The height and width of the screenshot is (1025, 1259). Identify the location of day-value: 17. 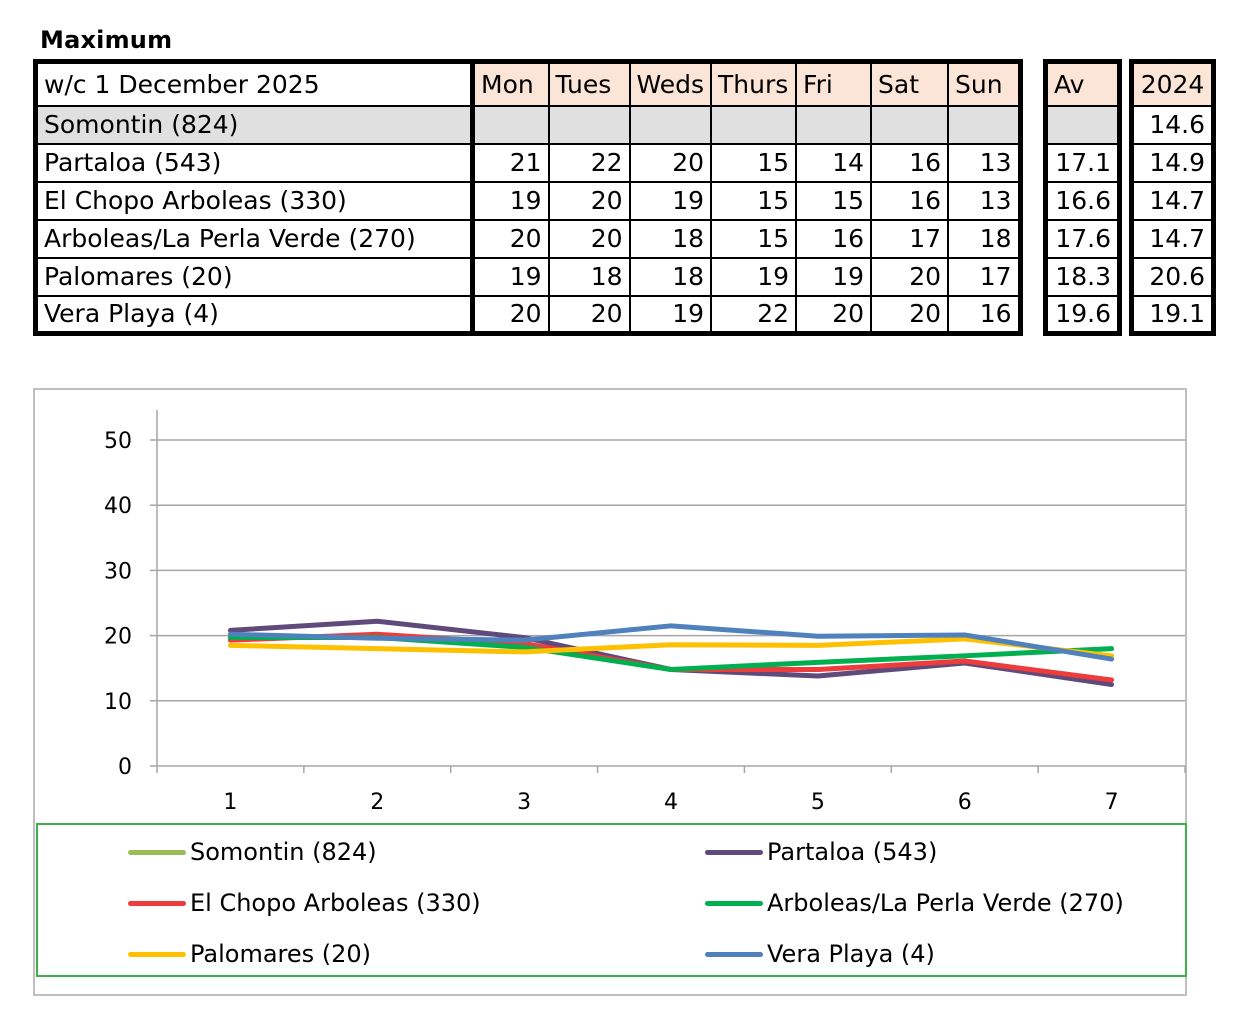
(910, 238).